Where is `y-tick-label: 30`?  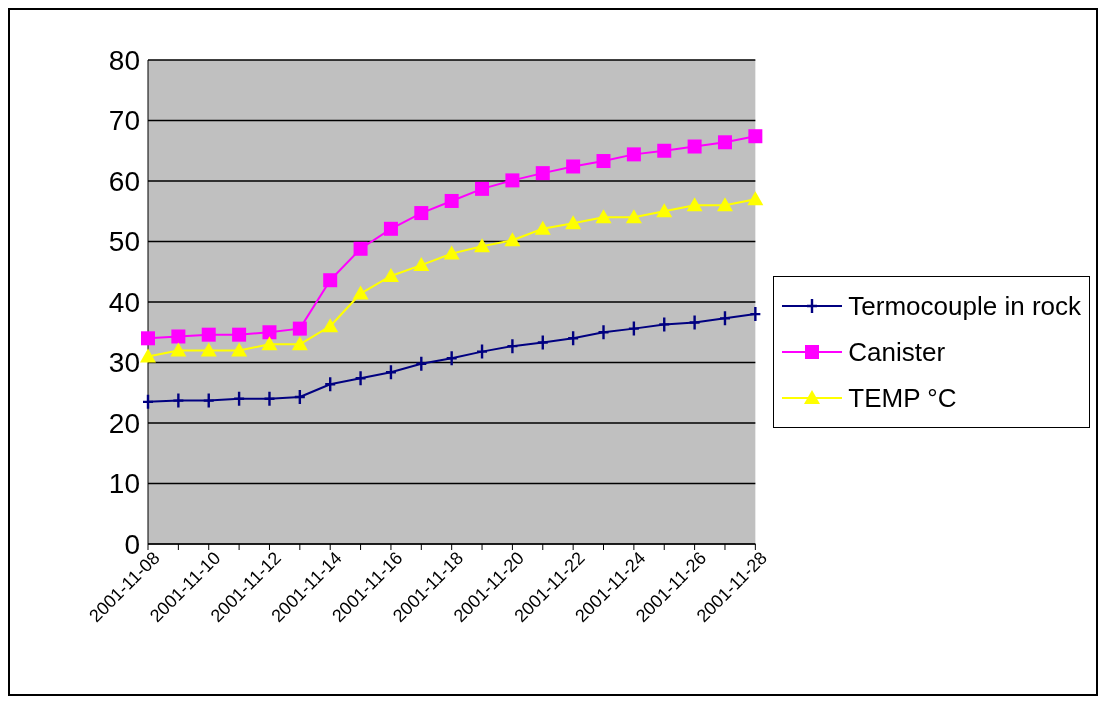
y-tick-label: 30 is located at coordinates (124, 363).